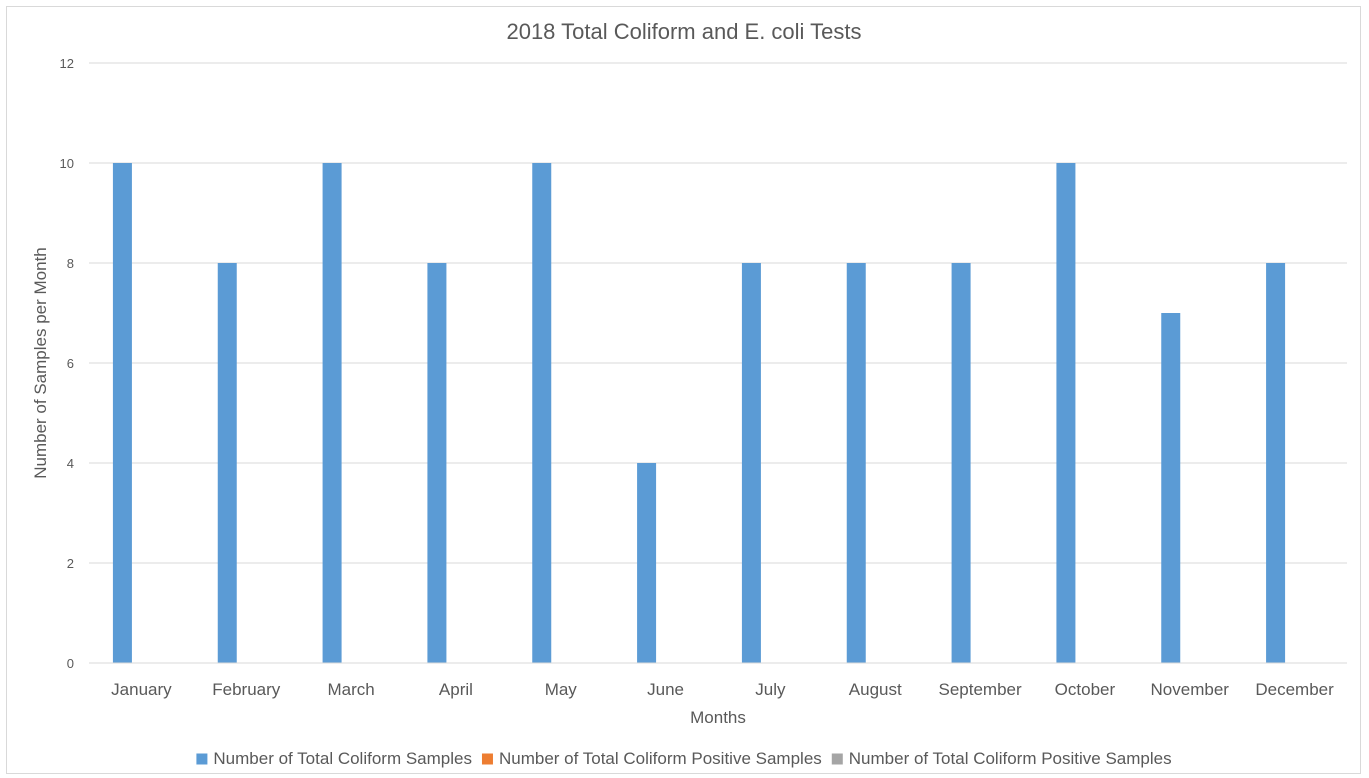 This screenshot has height=778, width=1369. Describe the element at coordinates (979, 689) in the screenshot. I see `x-tick-label: September` at that location.